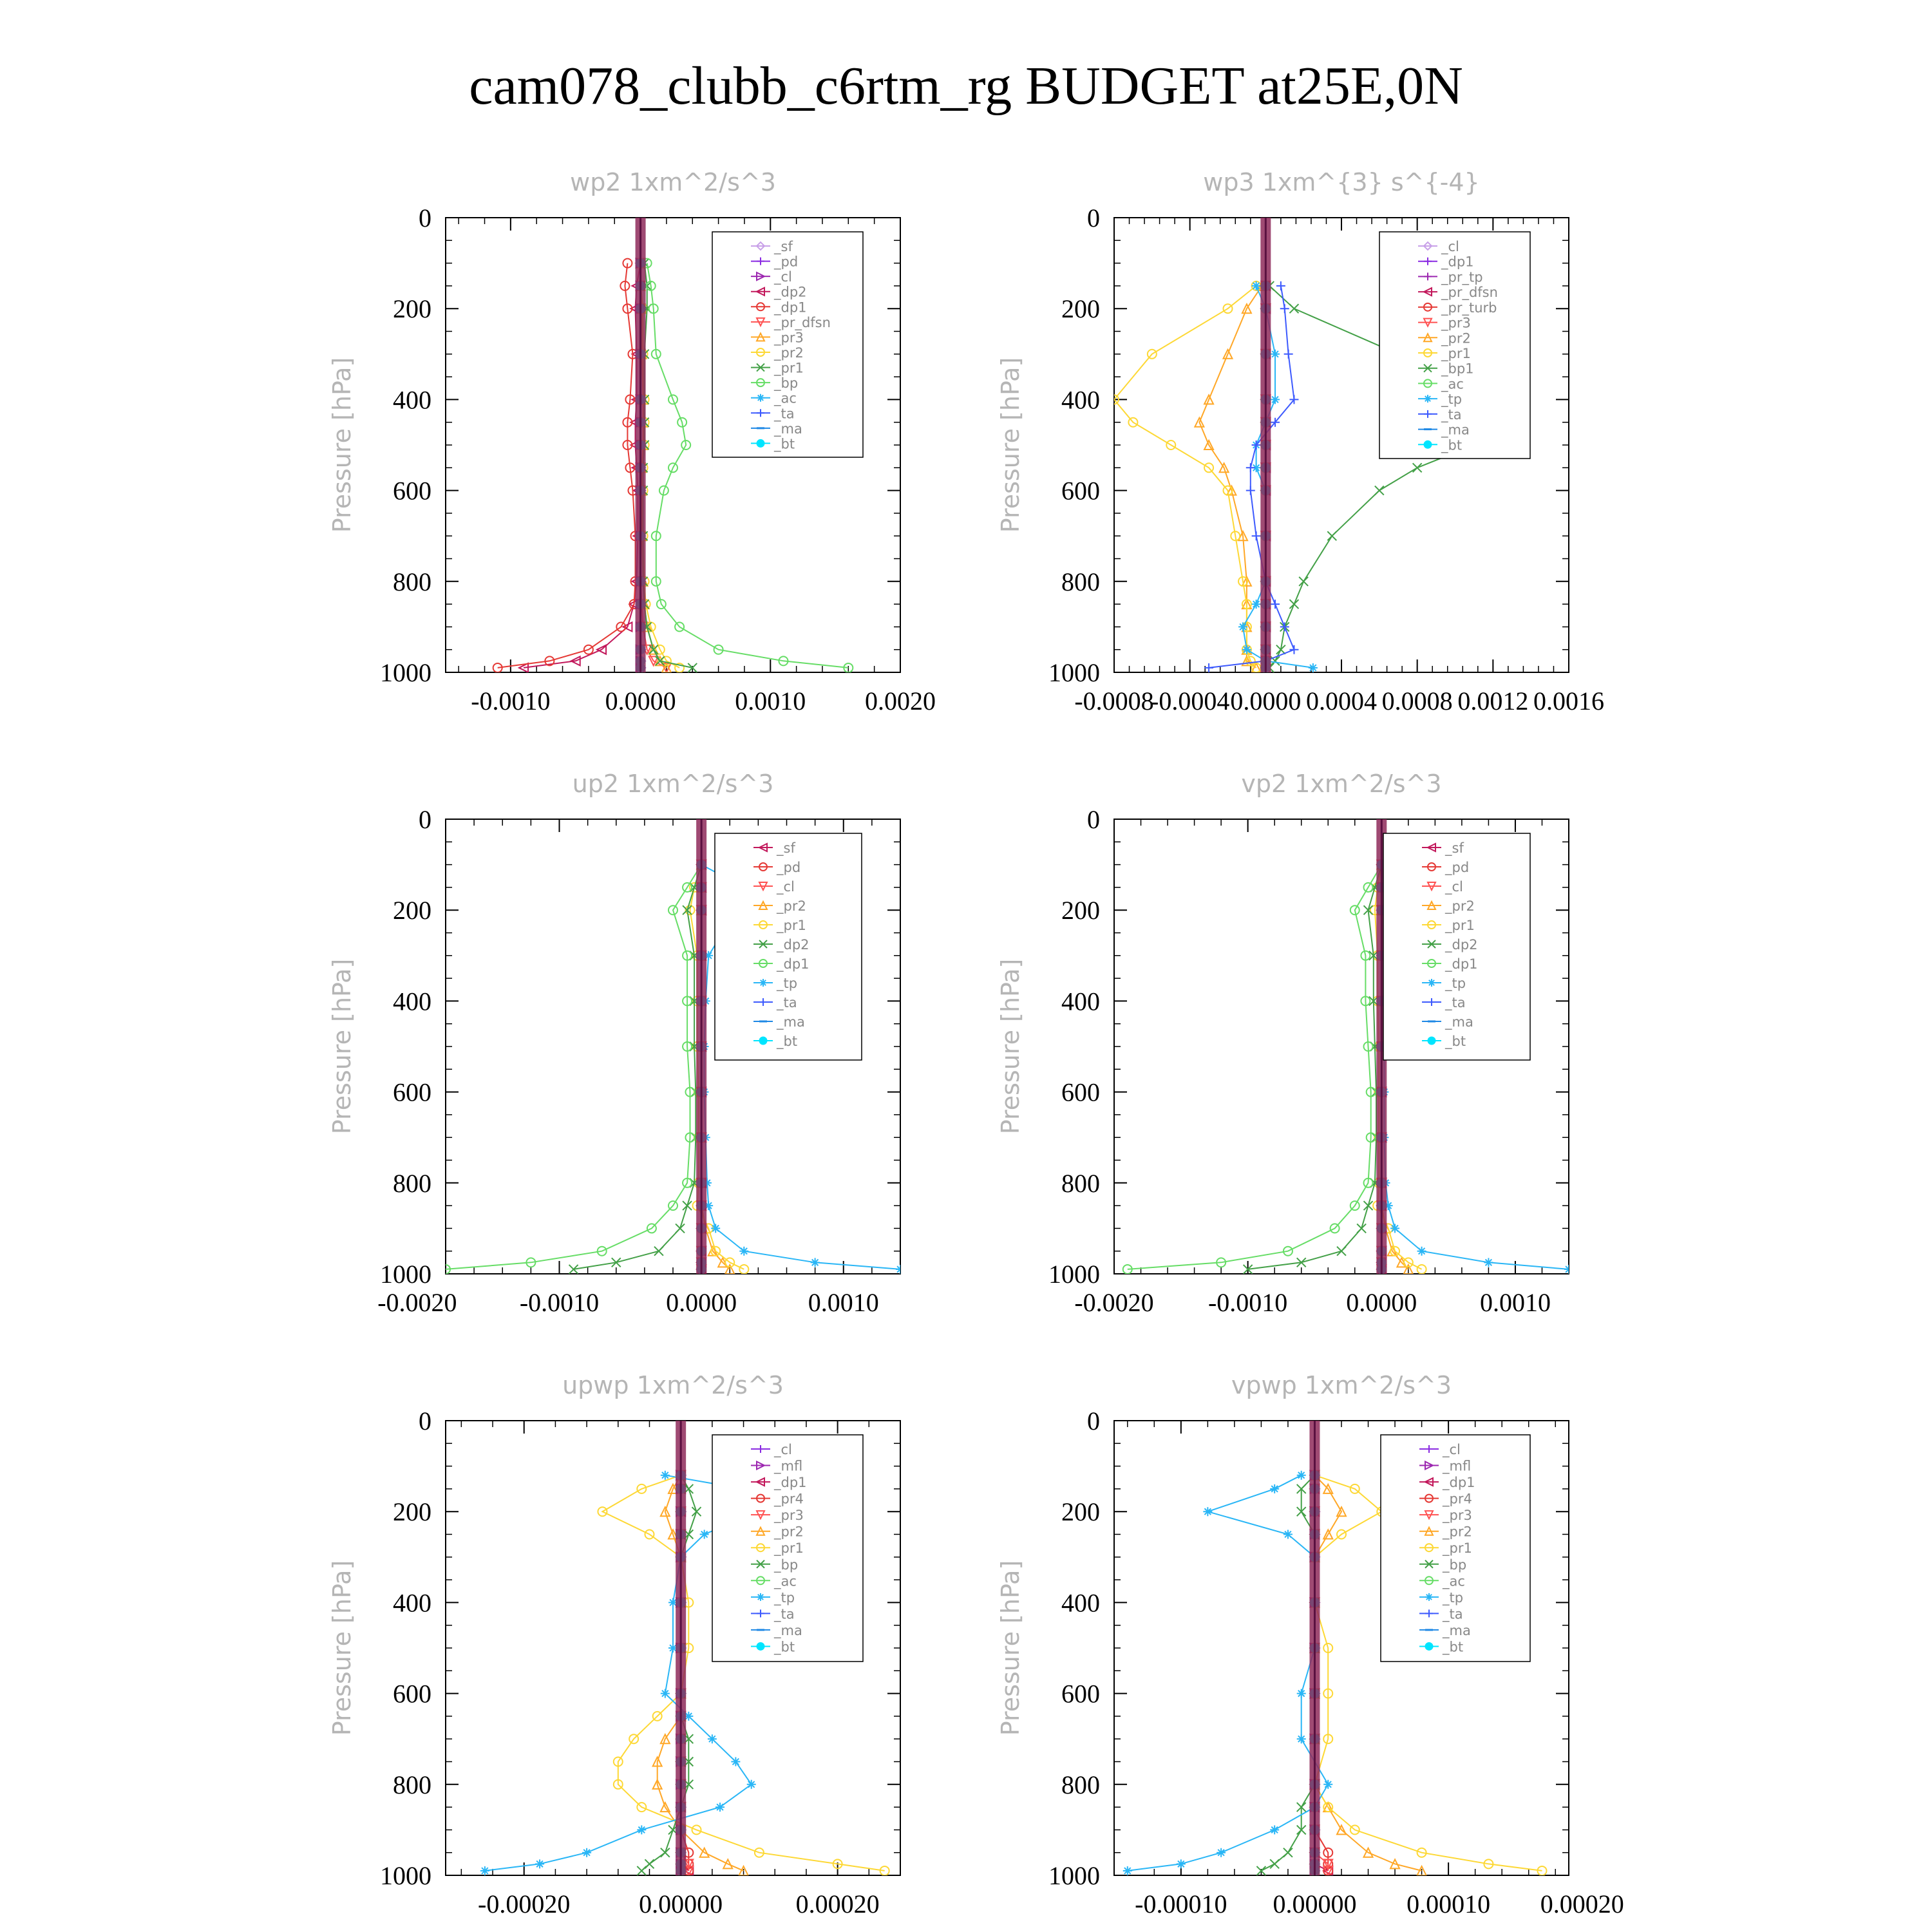 This screenshot has width=1932, height=1932. I want to click on legend-label-tp: _tp, so click(1455, 984).